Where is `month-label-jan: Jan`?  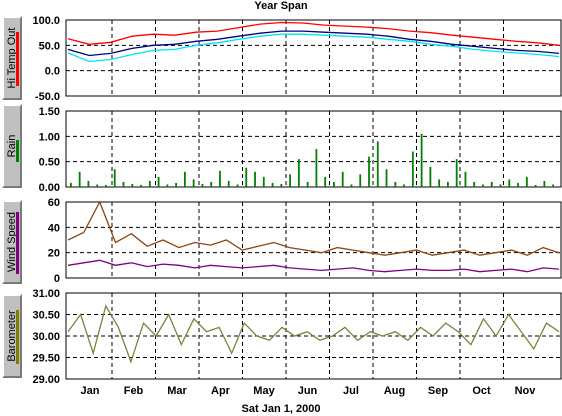
month-label-jan: Jan is located at coordinates (90, 391).